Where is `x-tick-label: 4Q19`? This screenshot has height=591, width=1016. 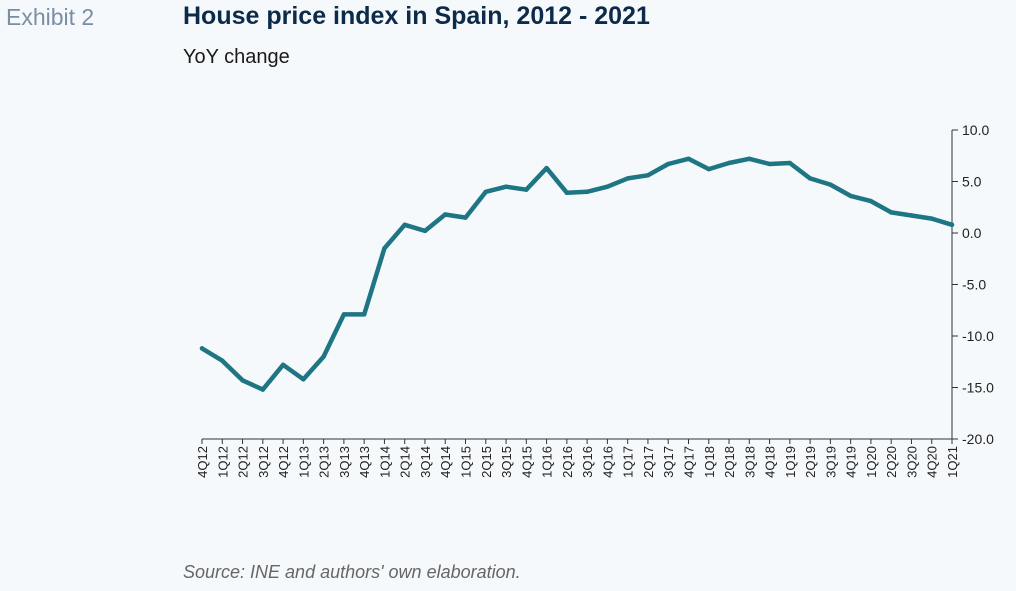 x-tick-label: 4Q19 is located at coordinates (851, 462).